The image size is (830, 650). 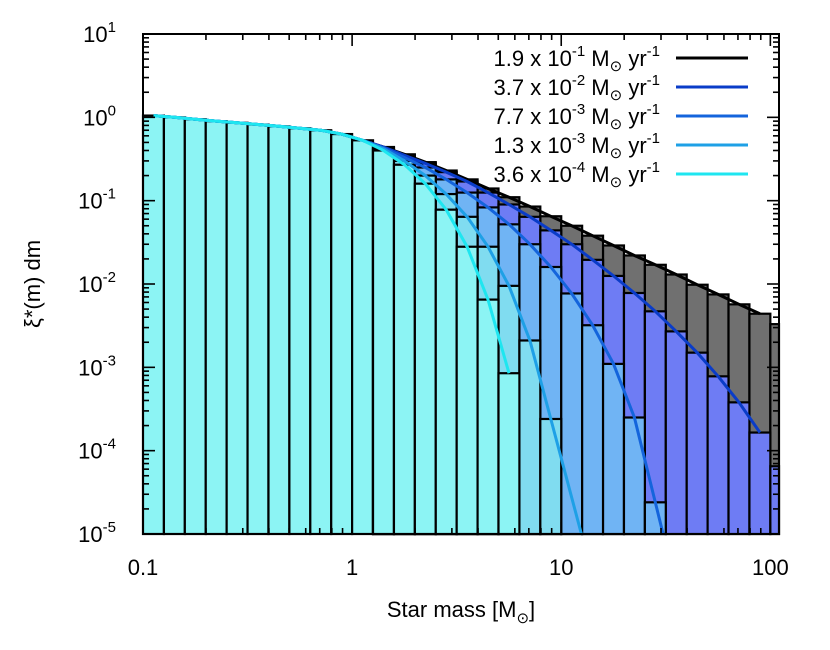 I want to click on x-tick-label: 100, so click(x=770, y=567).